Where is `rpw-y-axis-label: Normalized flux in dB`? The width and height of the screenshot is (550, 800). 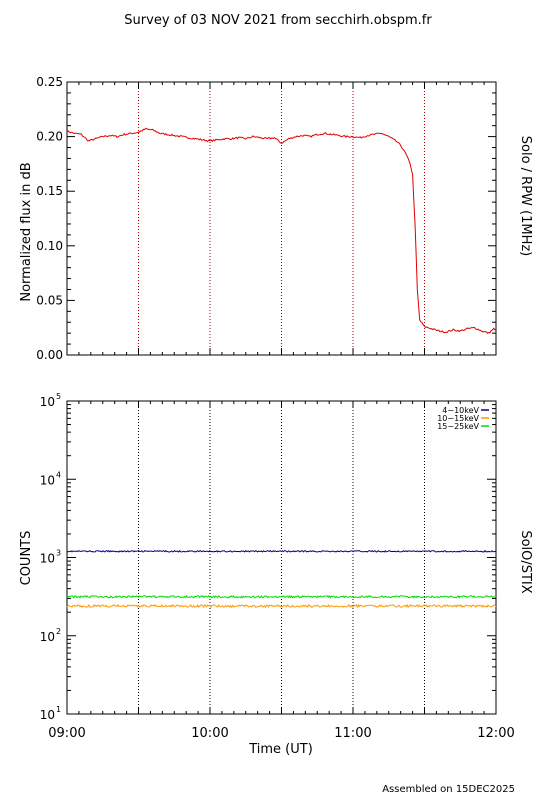
rpw-y-axis-label: Normalized flux in dB is located at coordinates (26, 231).